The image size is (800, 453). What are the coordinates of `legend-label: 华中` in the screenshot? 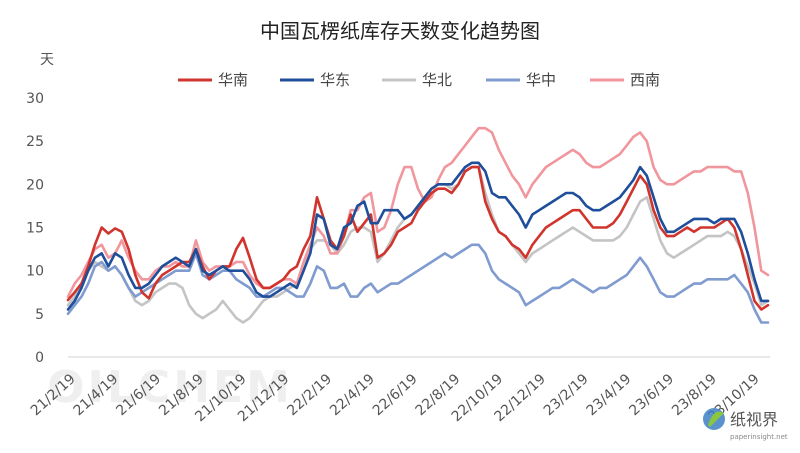 It's located at (541, 80).